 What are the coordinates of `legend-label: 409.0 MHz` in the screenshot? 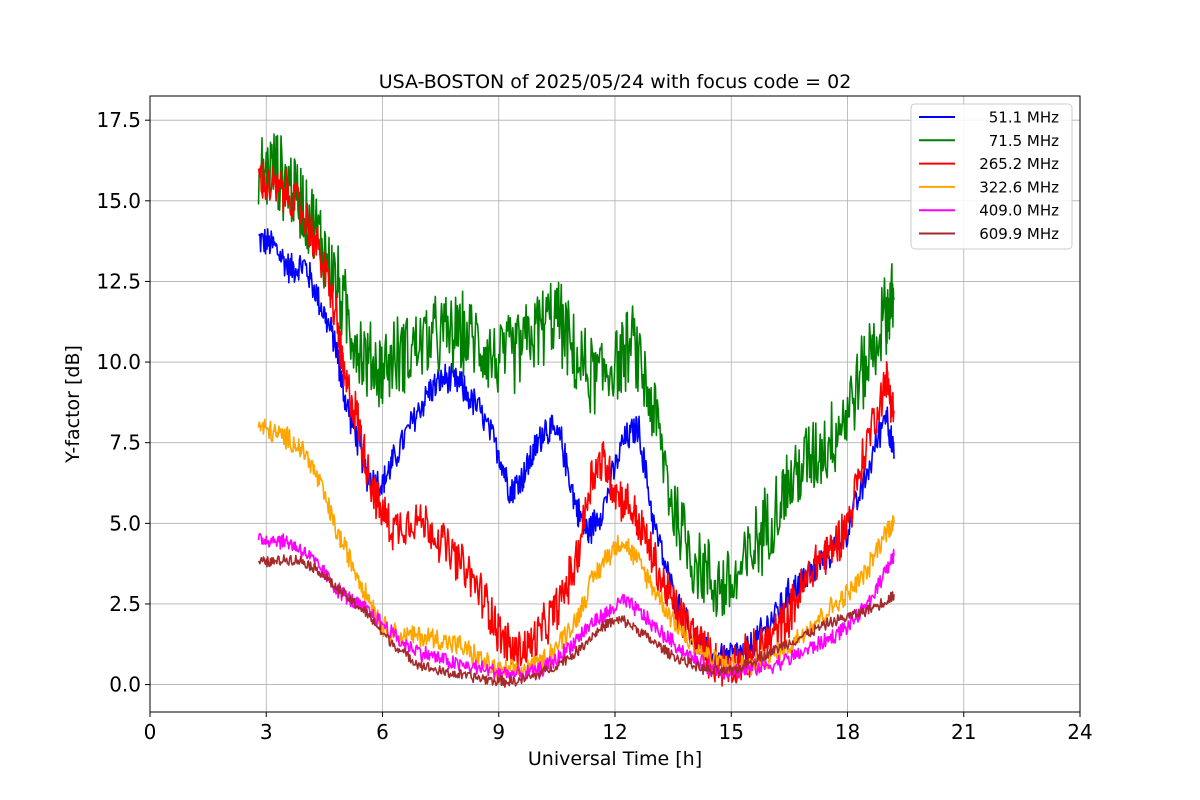 It's located at (1019, 211).